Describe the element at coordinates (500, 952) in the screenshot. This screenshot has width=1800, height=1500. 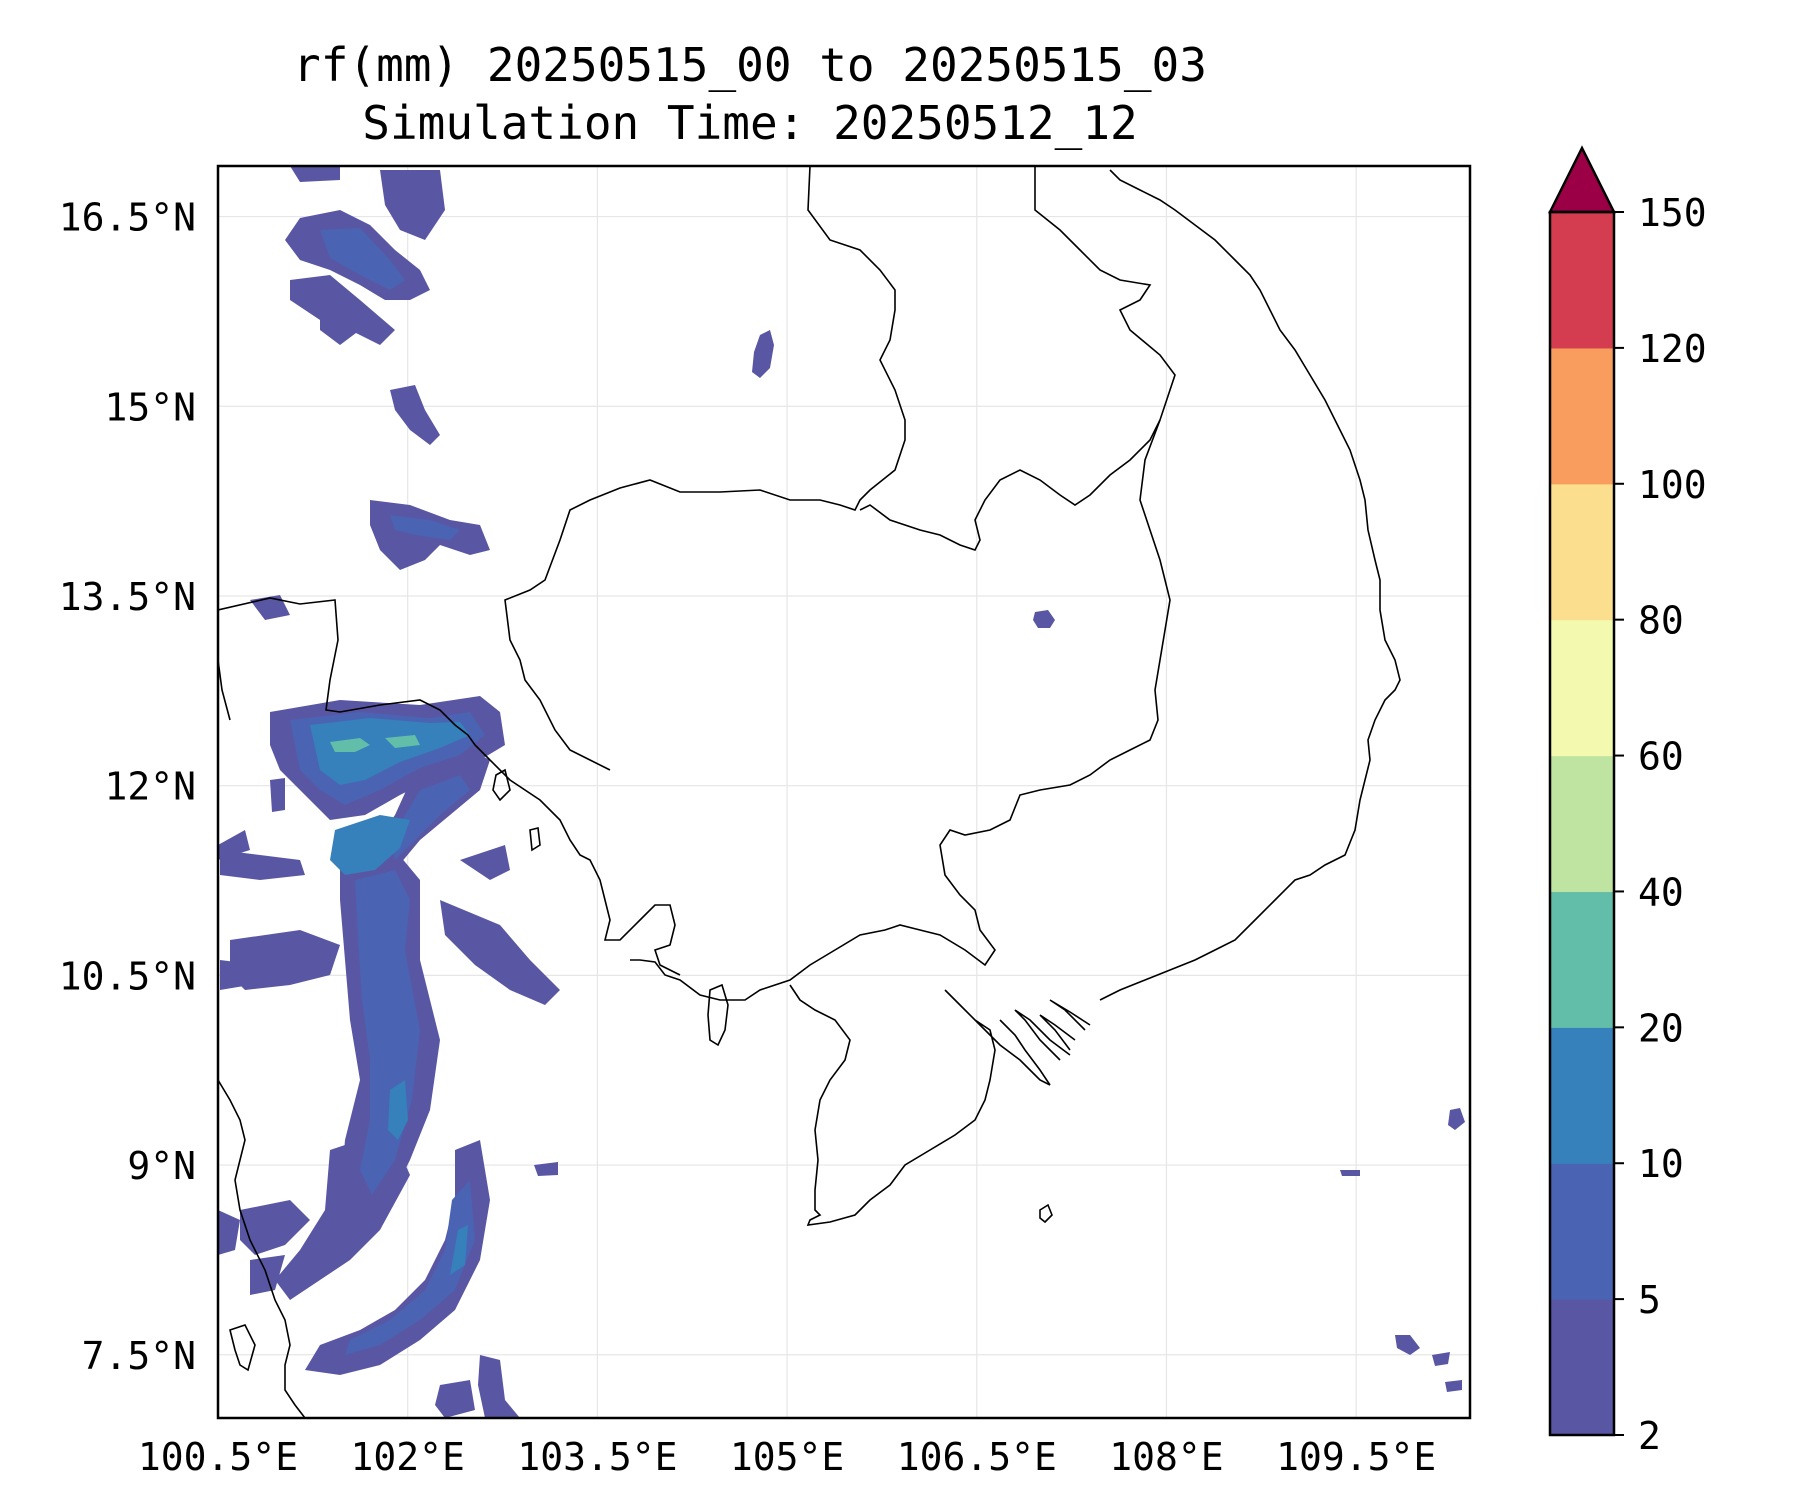
I see `rain-area-gulf-east` at that location.